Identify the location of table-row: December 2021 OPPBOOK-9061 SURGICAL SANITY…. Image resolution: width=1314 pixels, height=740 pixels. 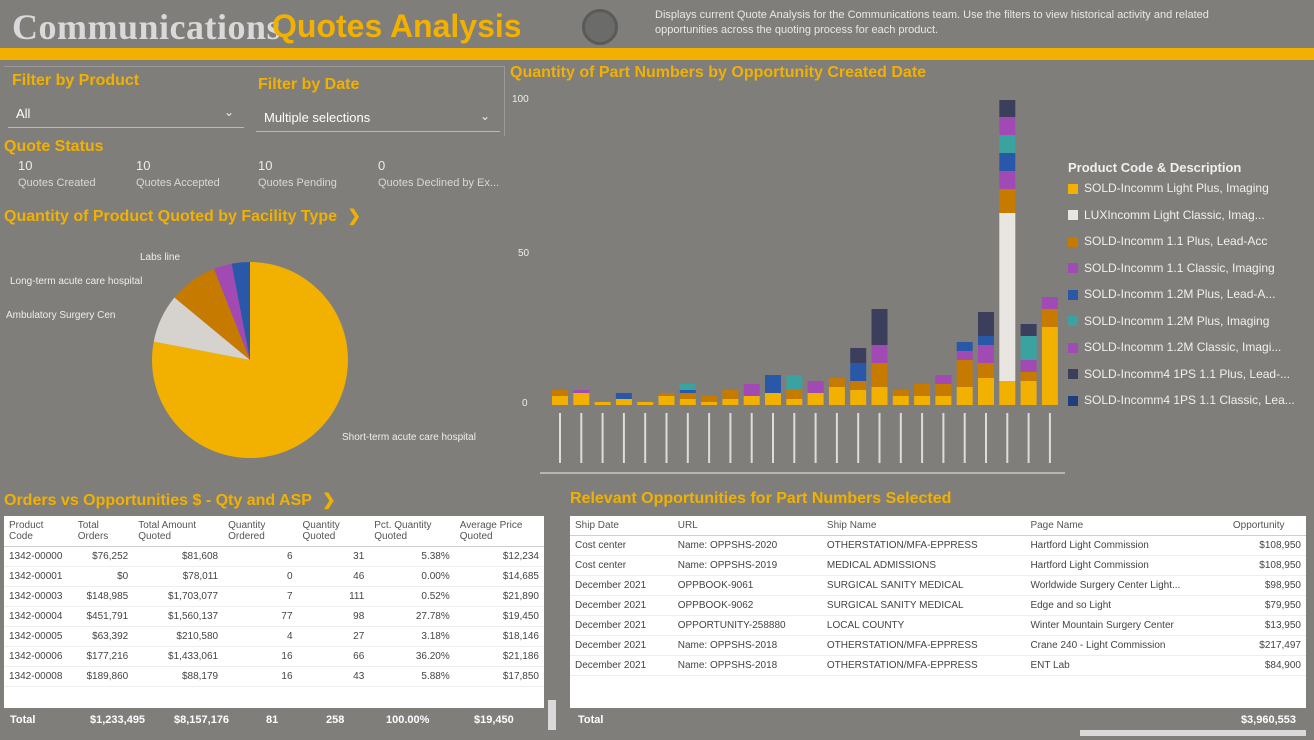
(938, 585).